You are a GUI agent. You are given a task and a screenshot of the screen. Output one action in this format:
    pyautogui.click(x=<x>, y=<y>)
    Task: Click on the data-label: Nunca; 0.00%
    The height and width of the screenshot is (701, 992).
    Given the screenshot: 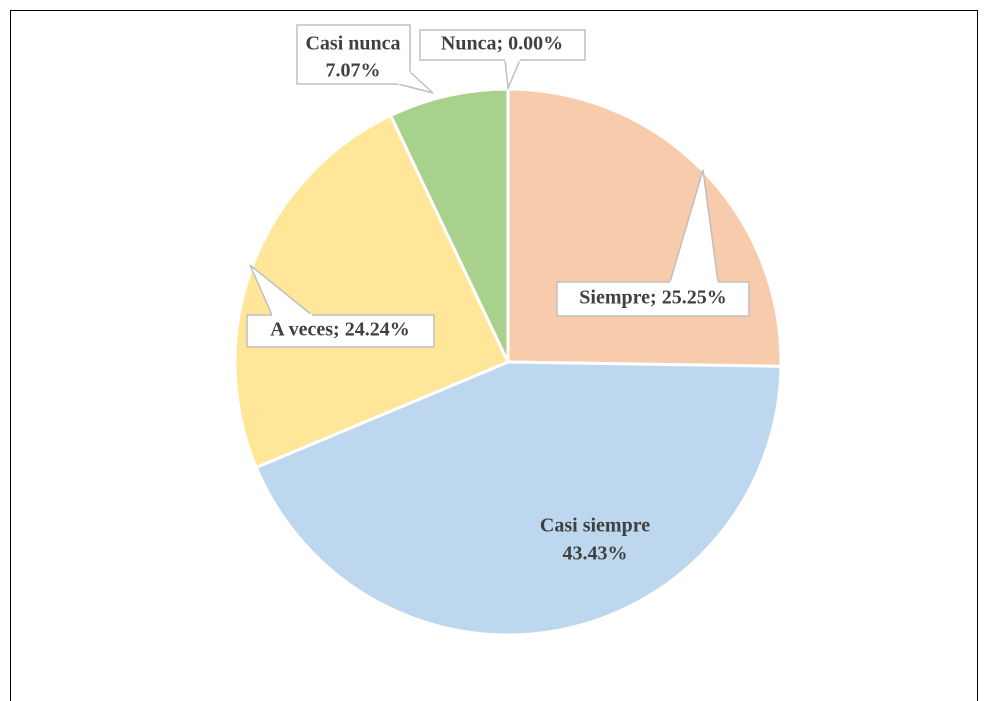 What is the action you would take?
    pyautogui.click(x=502, y=44)
    